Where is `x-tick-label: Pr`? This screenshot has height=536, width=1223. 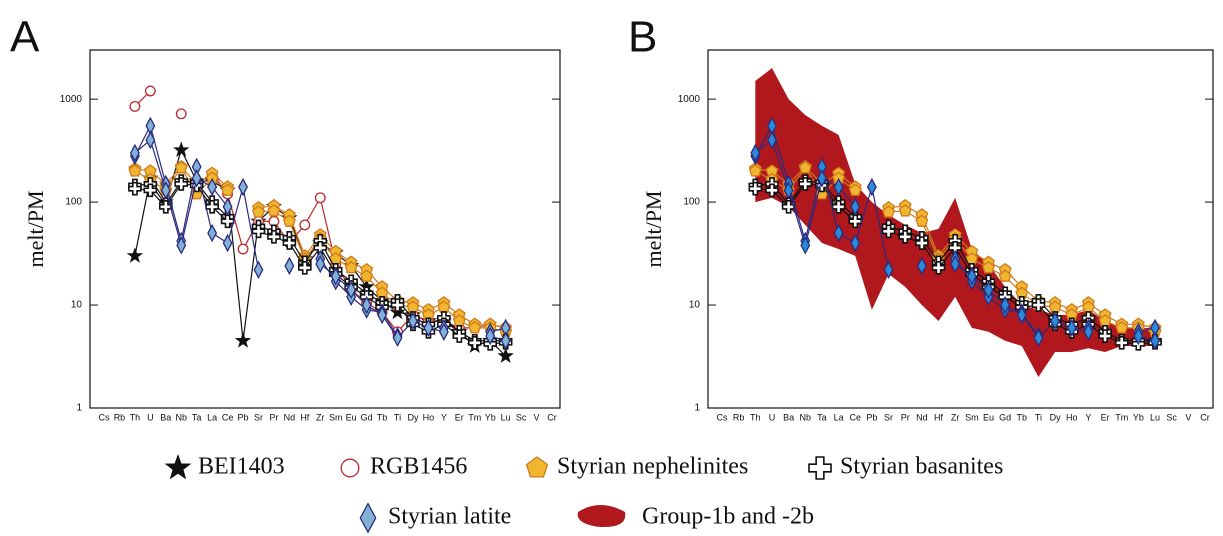 x-tick-label: Pr is located at coordinates (905, 417).